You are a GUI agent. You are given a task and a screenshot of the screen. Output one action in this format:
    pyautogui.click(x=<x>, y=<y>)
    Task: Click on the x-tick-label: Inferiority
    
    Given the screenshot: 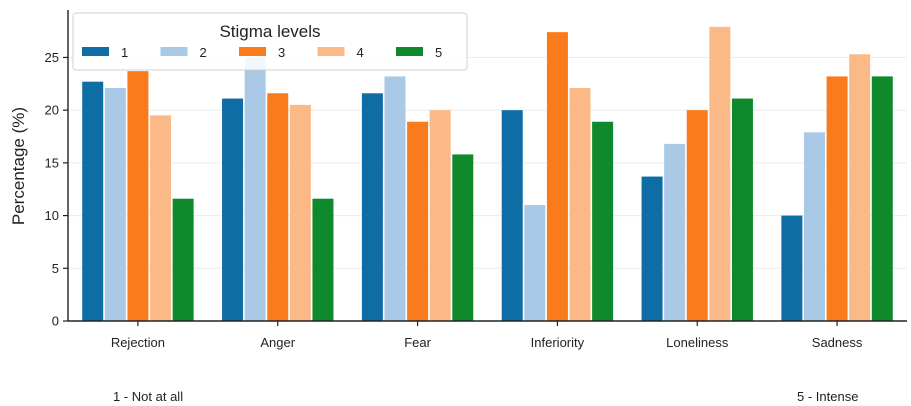 What is the action you would take?
    pyautogui.click(x=558, y=342)
    